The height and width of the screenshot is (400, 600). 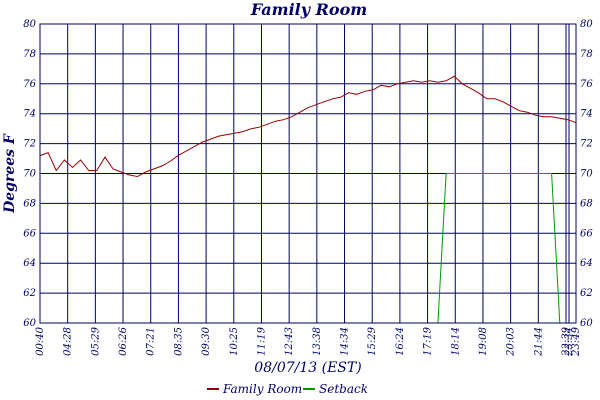 I want to click on x-tick-label: 13:38, so click(x=317, y=341).